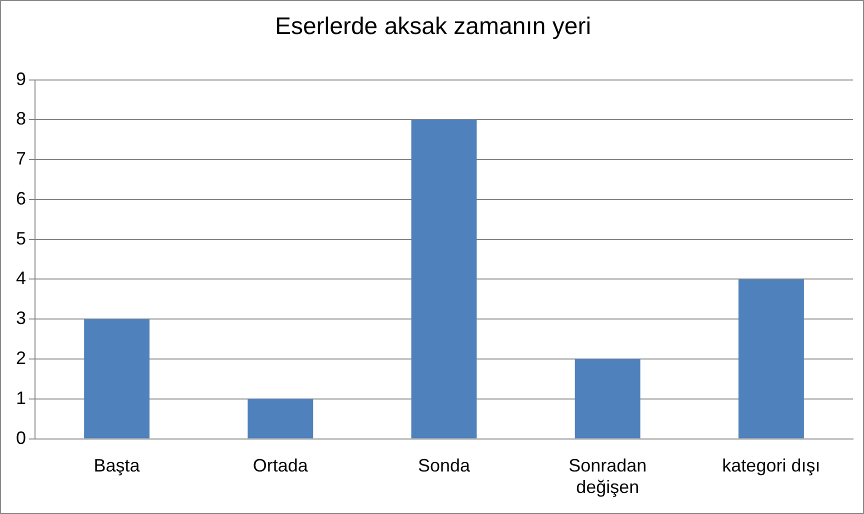  I want to click on x-tick-label: Sonradan değişen, so click(607, 477).